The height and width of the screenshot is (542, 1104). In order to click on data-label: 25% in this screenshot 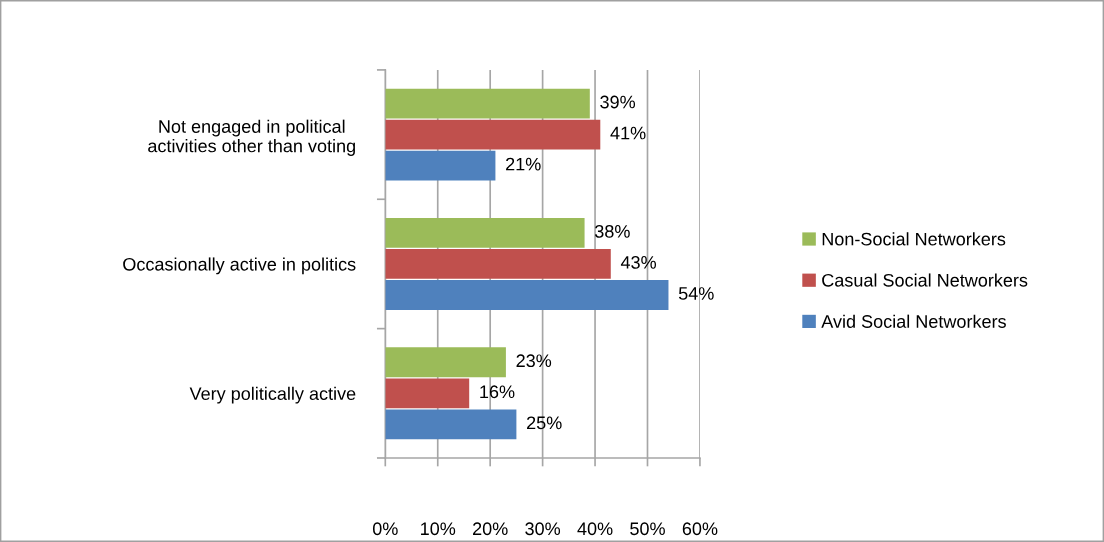, I will do `click(544, 423)`.